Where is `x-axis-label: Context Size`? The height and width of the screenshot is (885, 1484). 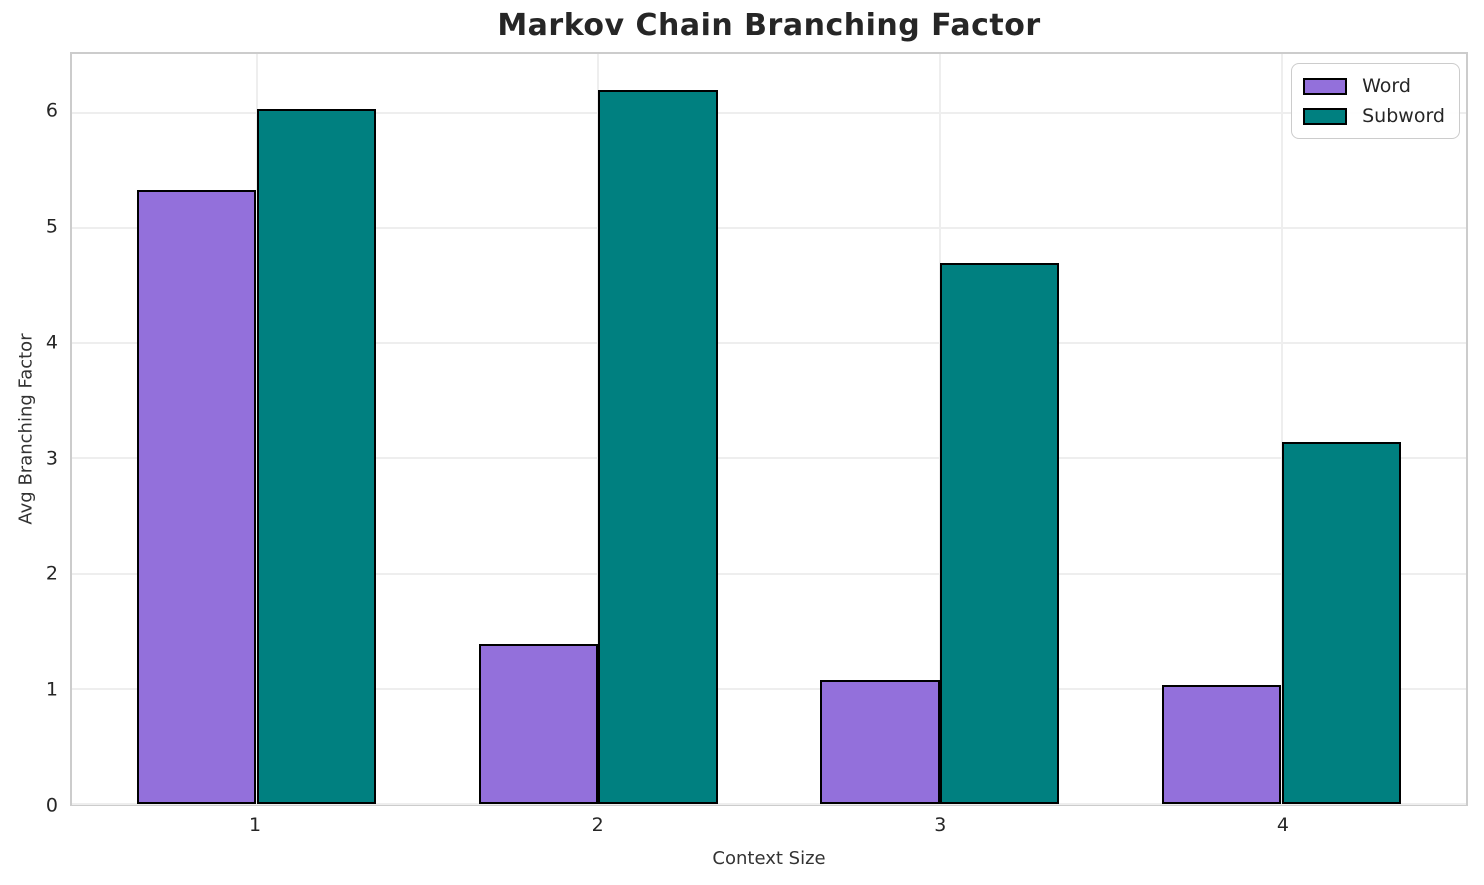 x-axis-label: Context Size is located at coordinates (769, 858).